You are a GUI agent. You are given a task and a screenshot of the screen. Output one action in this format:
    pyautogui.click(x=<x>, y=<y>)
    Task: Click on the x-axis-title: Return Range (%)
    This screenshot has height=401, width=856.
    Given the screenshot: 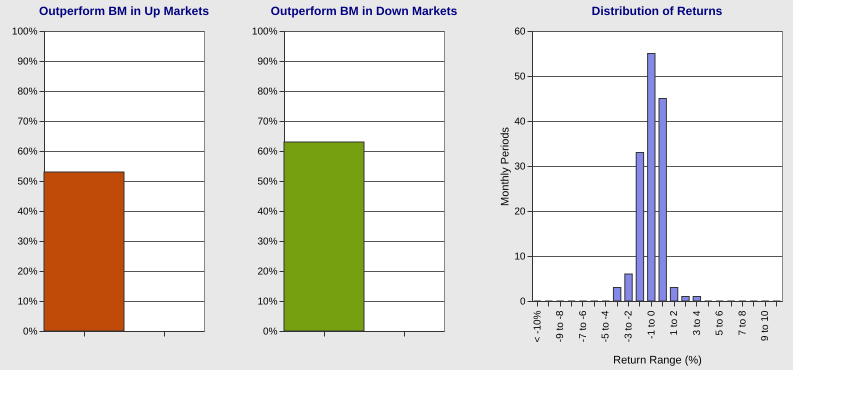 What is the action you would take?
    pyautogui.click(x=657, y=360)
    